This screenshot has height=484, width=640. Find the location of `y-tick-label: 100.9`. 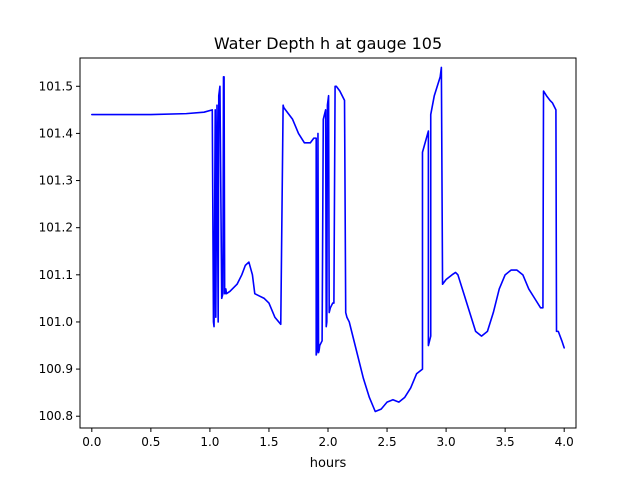

y-tick-label: 100.9 is located at coordinates (56, 369).